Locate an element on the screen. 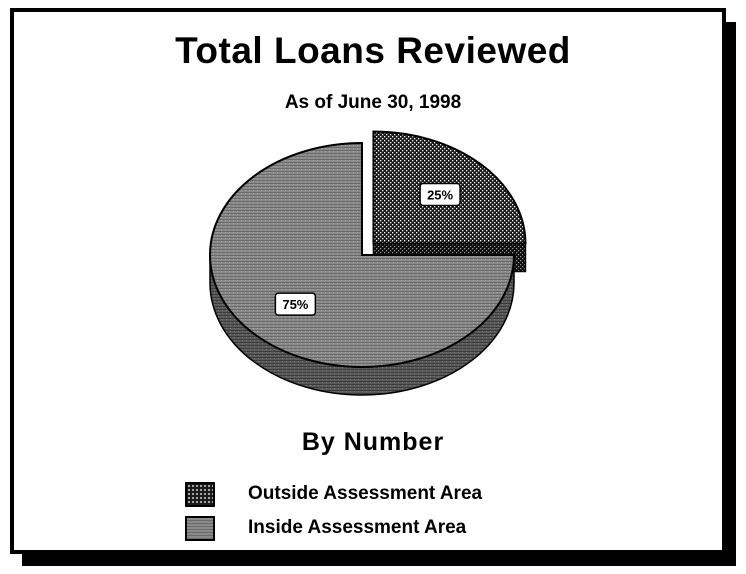 The height and width of the screenshot is (574, 746). pie-label-1: 75% is located at coordinates (295, 304).